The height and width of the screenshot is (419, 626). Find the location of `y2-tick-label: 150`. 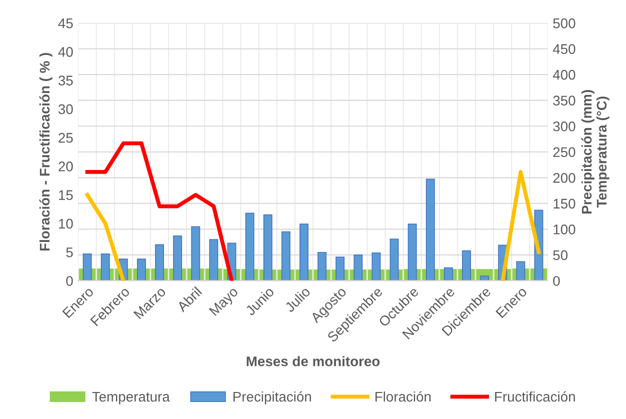

y2-tick-label: 150 is located at coordinates (565, 203).